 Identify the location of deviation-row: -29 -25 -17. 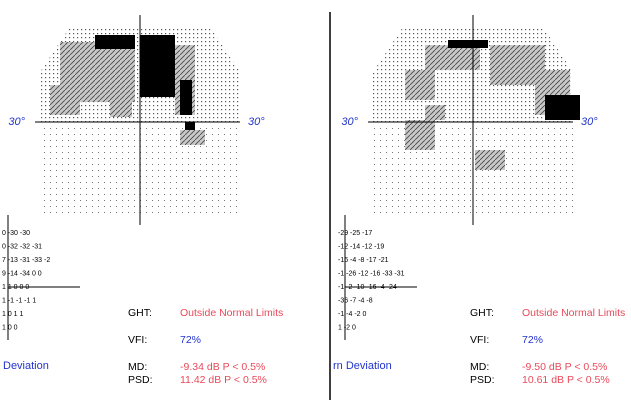
(355, 233).